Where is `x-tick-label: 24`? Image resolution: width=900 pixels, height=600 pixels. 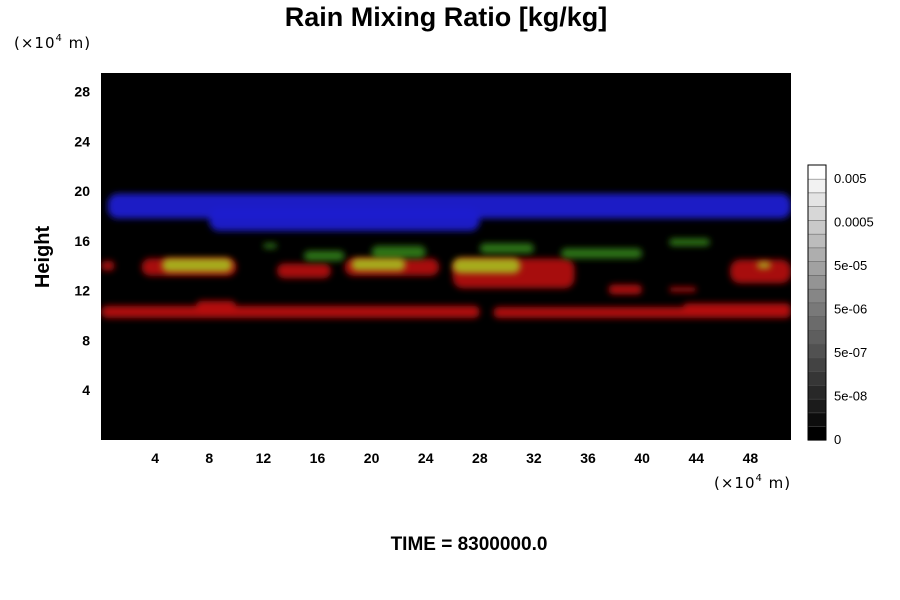 x-tick-label: 24 is located at coordinates (426, 458).